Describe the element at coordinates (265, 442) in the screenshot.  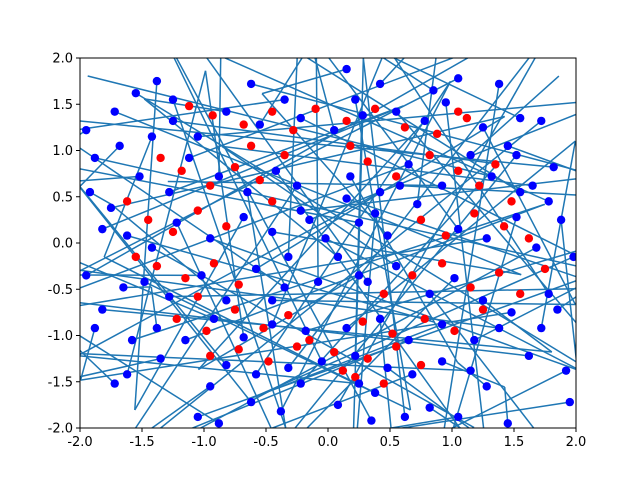
I see `x-tick-label: -0.5` at that location.